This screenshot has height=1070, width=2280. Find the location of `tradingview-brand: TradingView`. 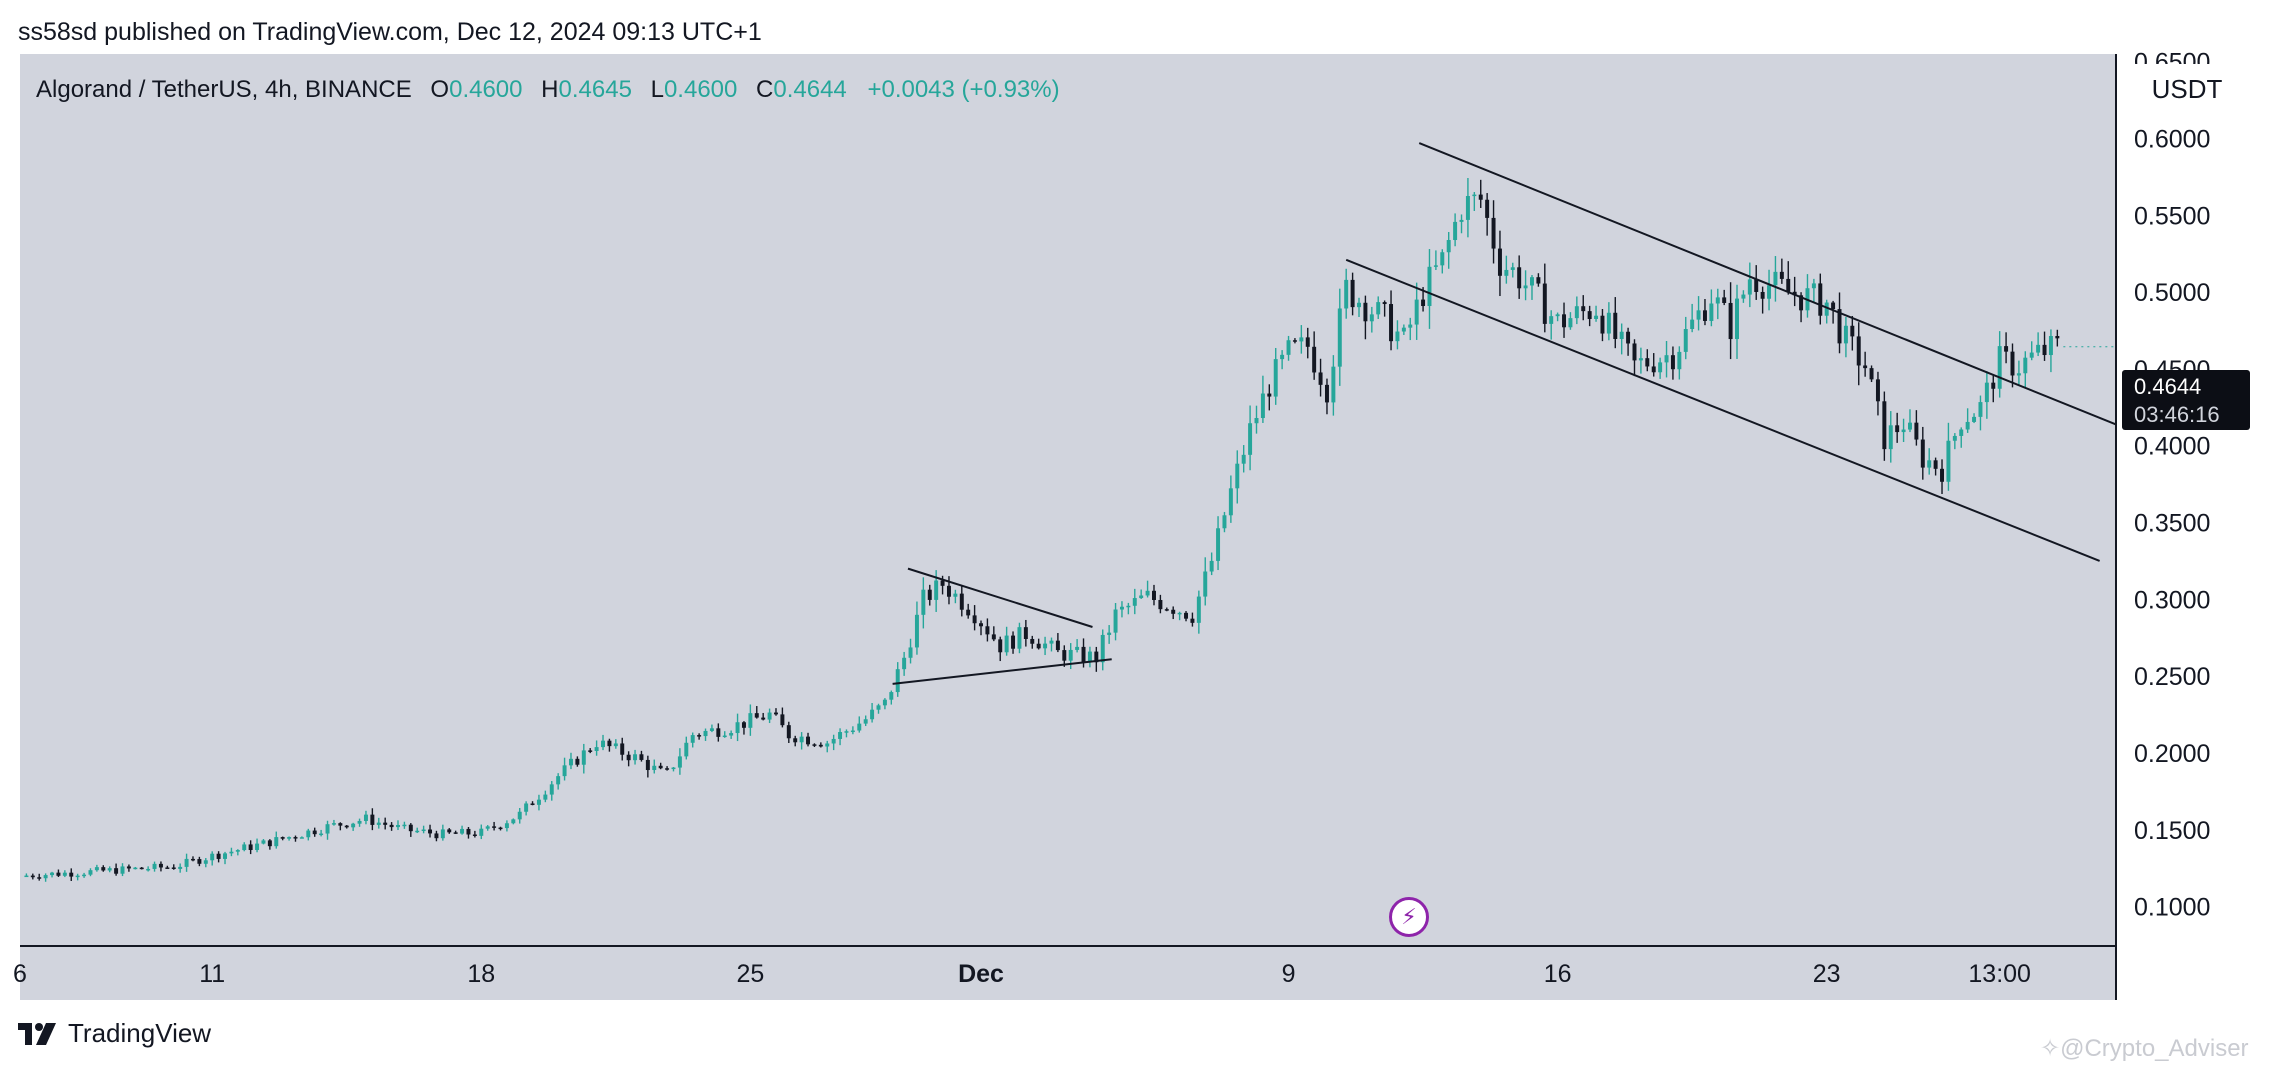

tradingview-brand: TradingView is located at coordinates (114, 1033).